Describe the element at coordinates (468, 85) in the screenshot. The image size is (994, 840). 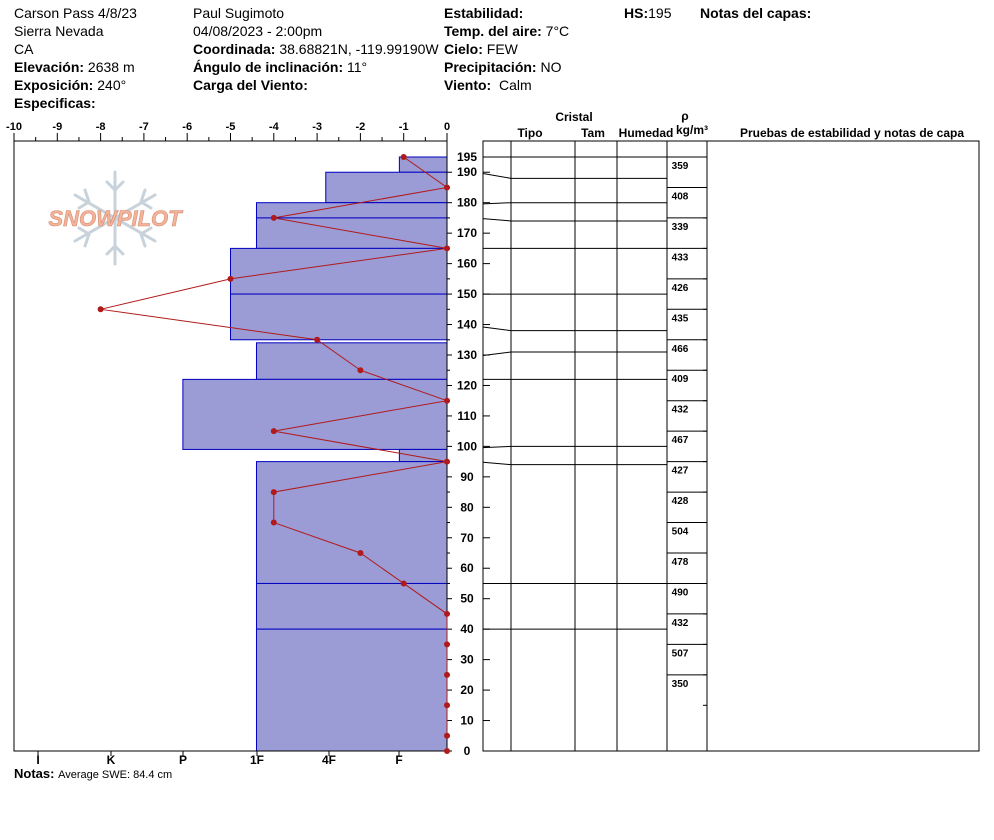
I see `wind-label: Viento:` at that location.